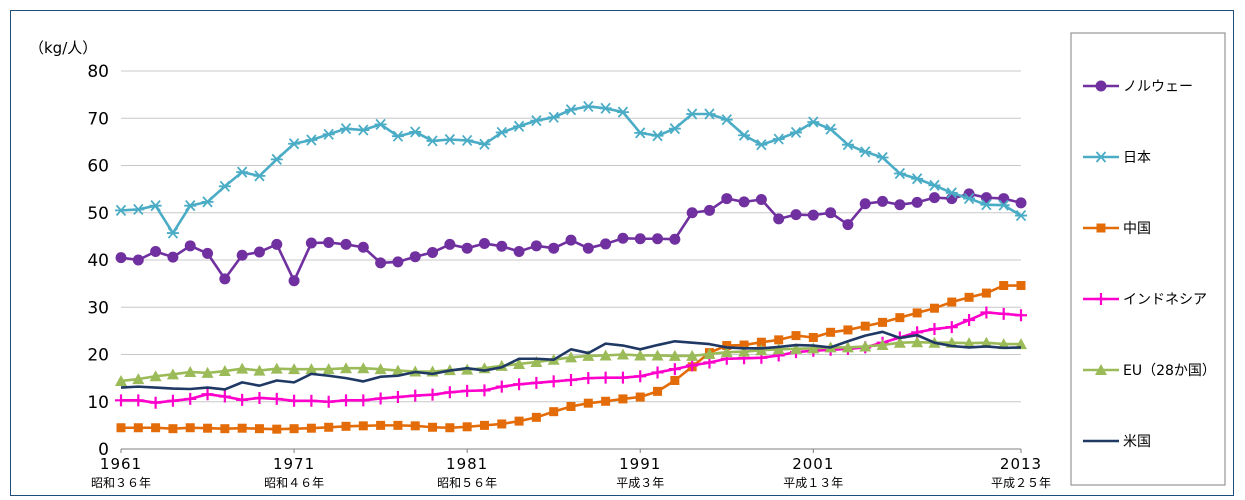 The width and height of the screenshot is (1245, 500). Describe the element at coordinates (98, 119) in the screenshot. I see `y-tick-label: 70` at that location.